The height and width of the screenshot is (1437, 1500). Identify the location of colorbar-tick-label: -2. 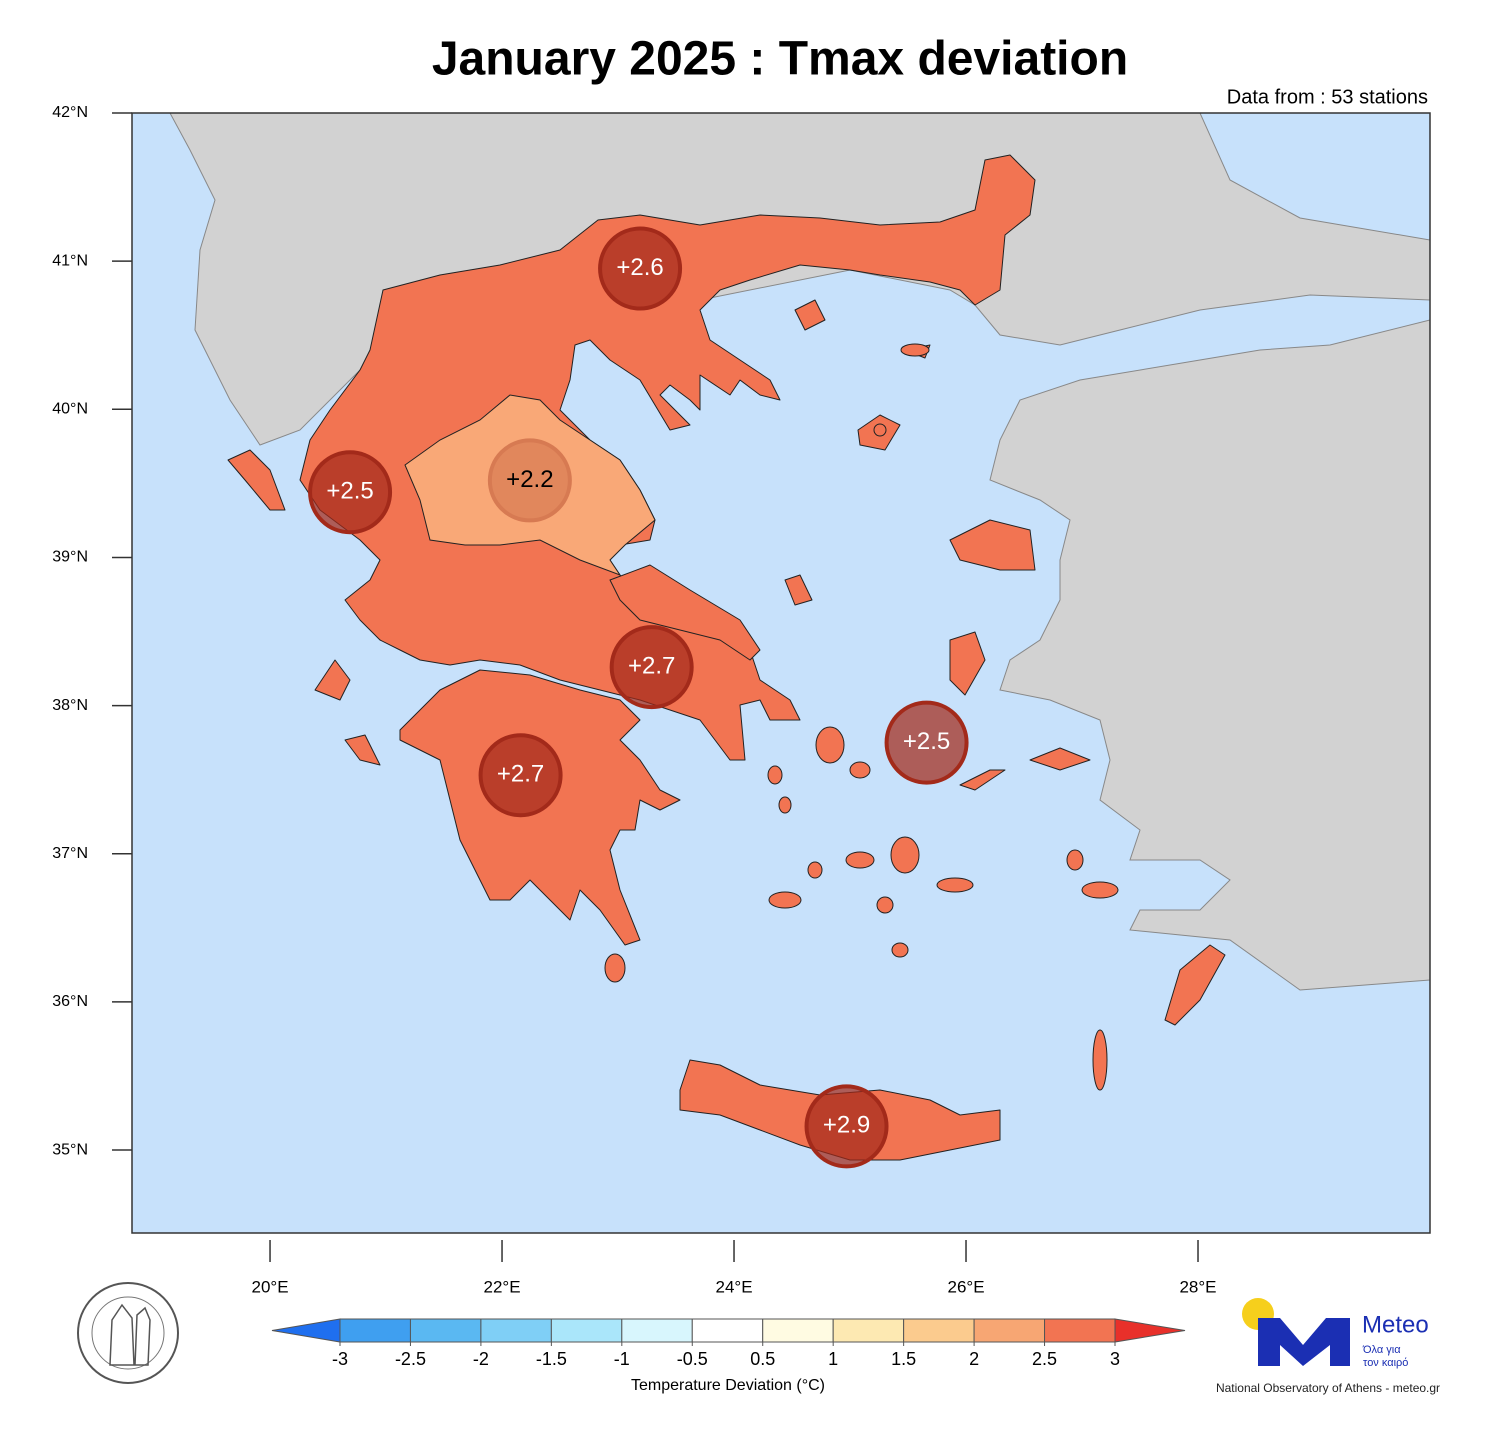
(481, 1359).